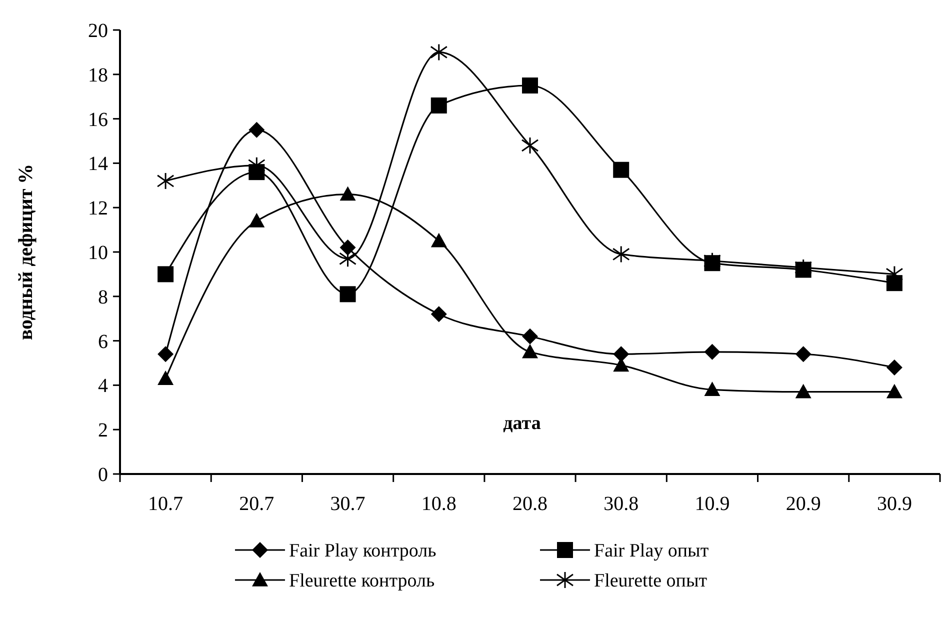 This screenshot has width=950, height=642. I want to click on x-tick-label: 20.8, so click(530, 504).